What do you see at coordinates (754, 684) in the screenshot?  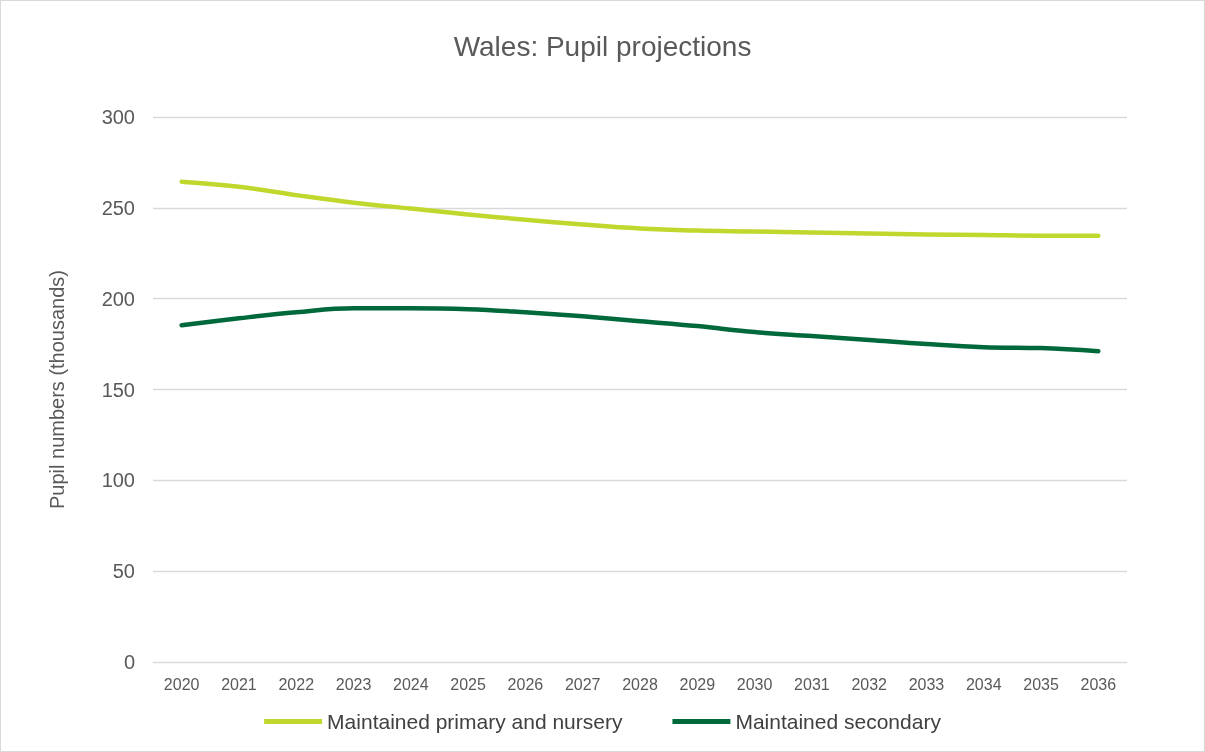 I see `x-tick-label: 2030` at bounding box center [754, 684].